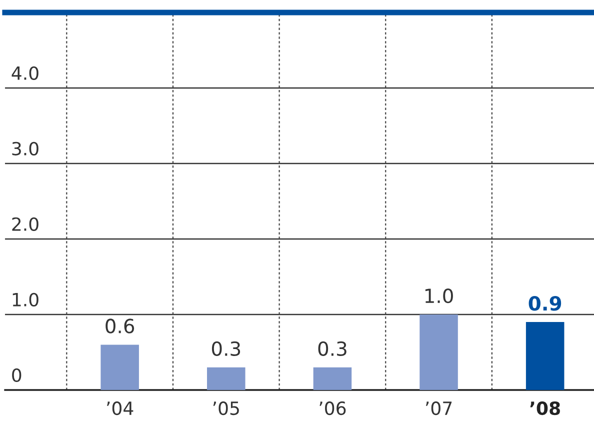 The image size is (594, 430). Describe the element at coordinates (439, 408) in the screenshot. I see `x-tick-label: ’07` at that location.